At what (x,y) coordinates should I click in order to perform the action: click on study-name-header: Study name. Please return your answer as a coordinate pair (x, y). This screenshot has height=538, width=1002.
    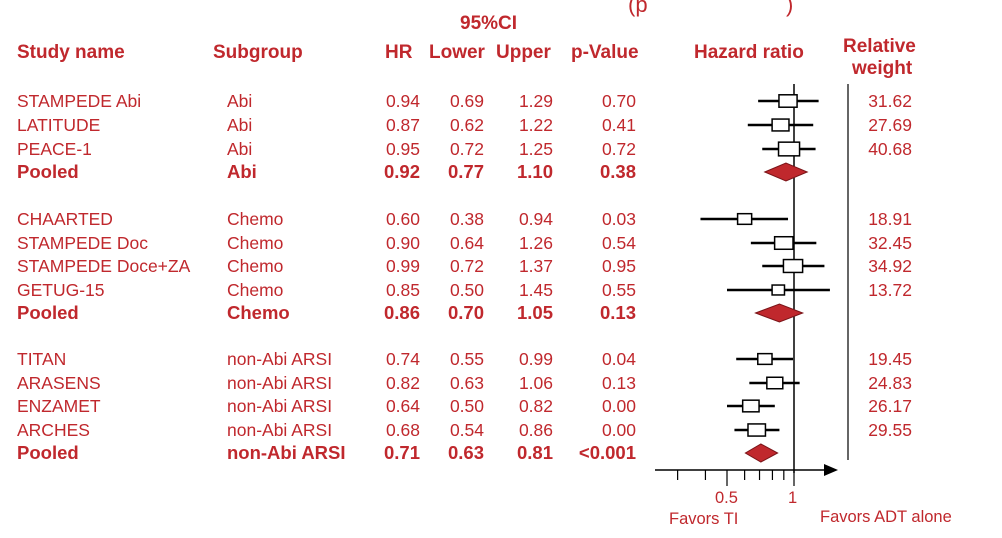
    Looking at the image, I should click on (71, 52).